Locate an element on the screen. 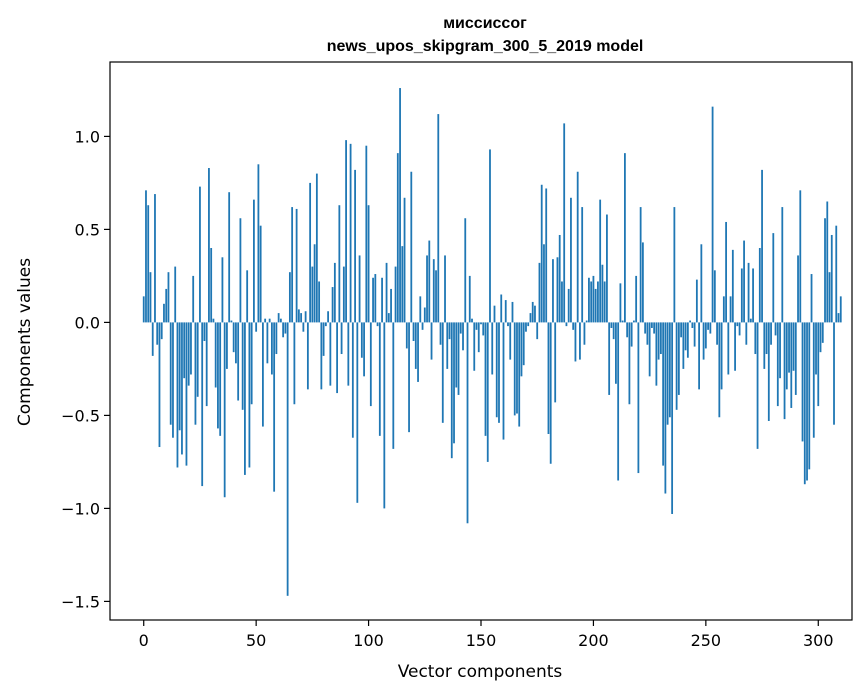 This screenshot has width=867, height=696. x-tick-label: 300 is located at coordinates (818, 640).